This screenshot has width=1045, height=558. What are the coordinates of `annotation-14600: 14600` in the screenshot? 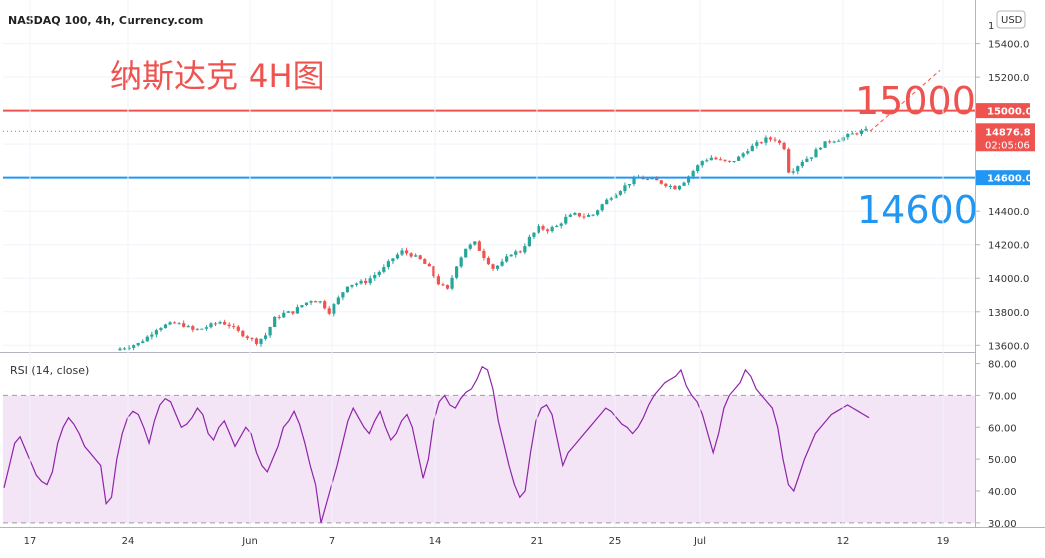 It's located at (917, 210).